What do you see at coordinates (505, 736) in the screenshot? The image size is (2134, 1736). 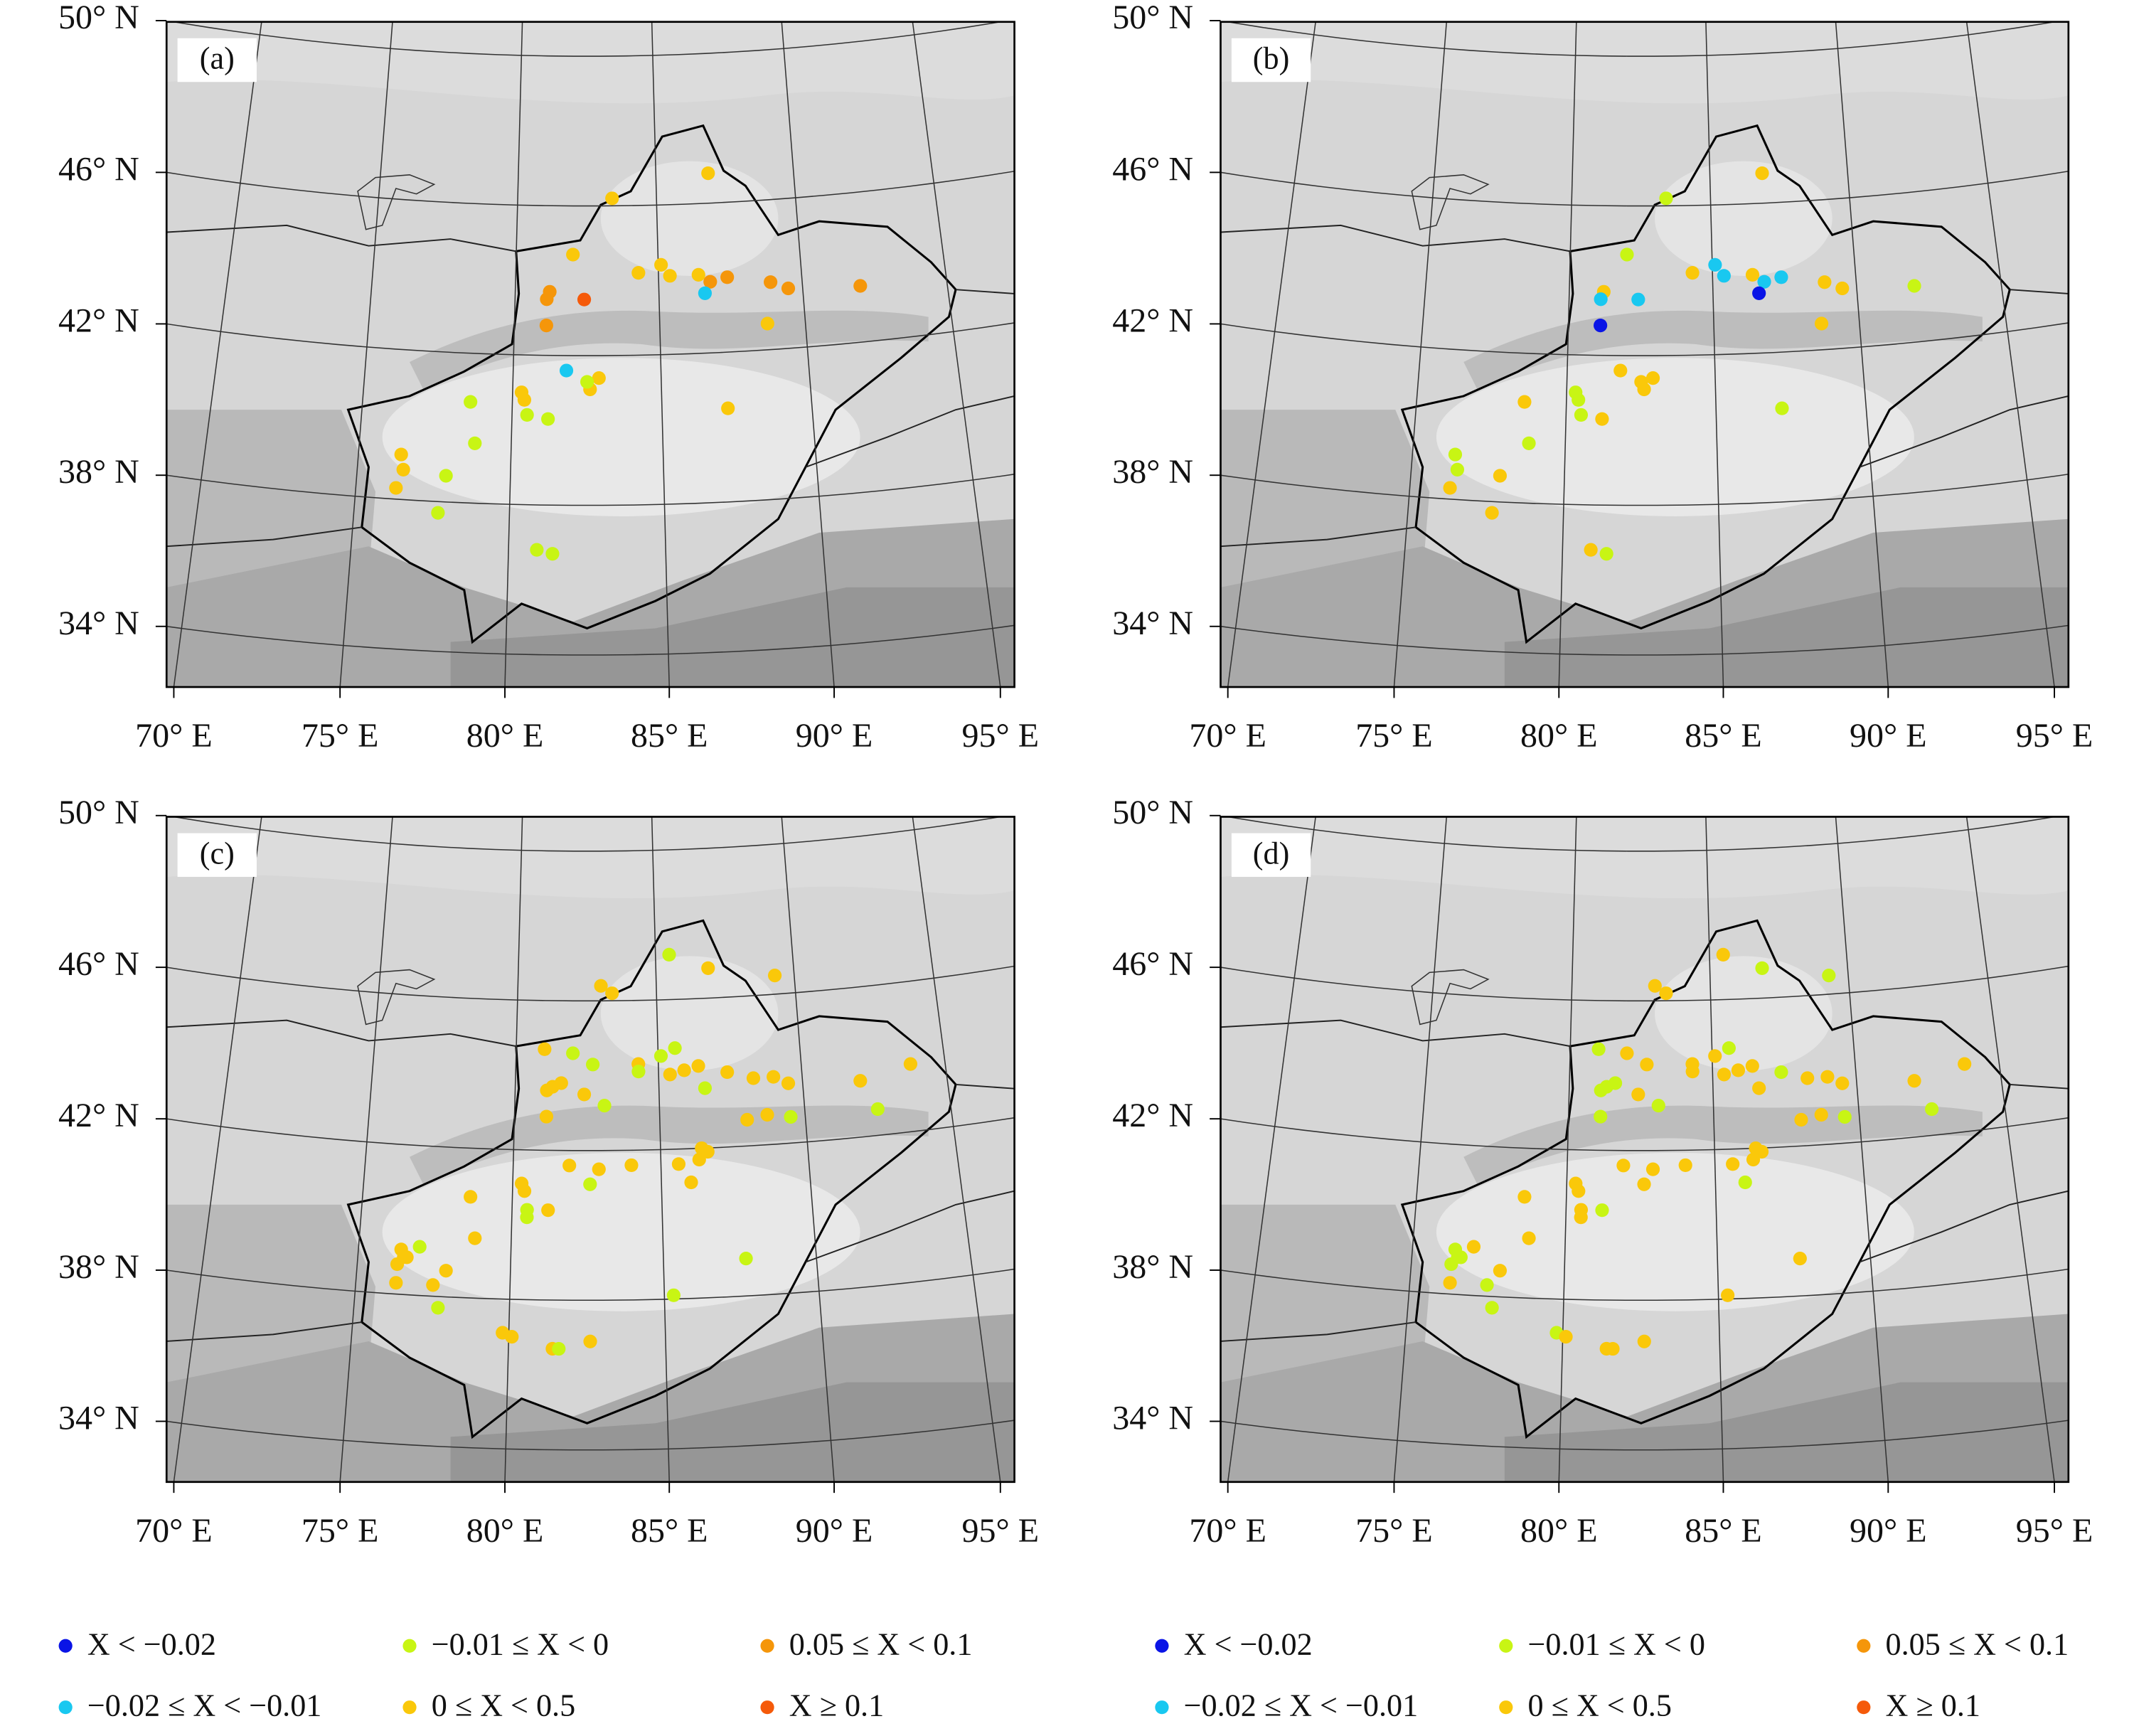 I see `lon-tick-label: 80° E` at bounding box center [505, 736].